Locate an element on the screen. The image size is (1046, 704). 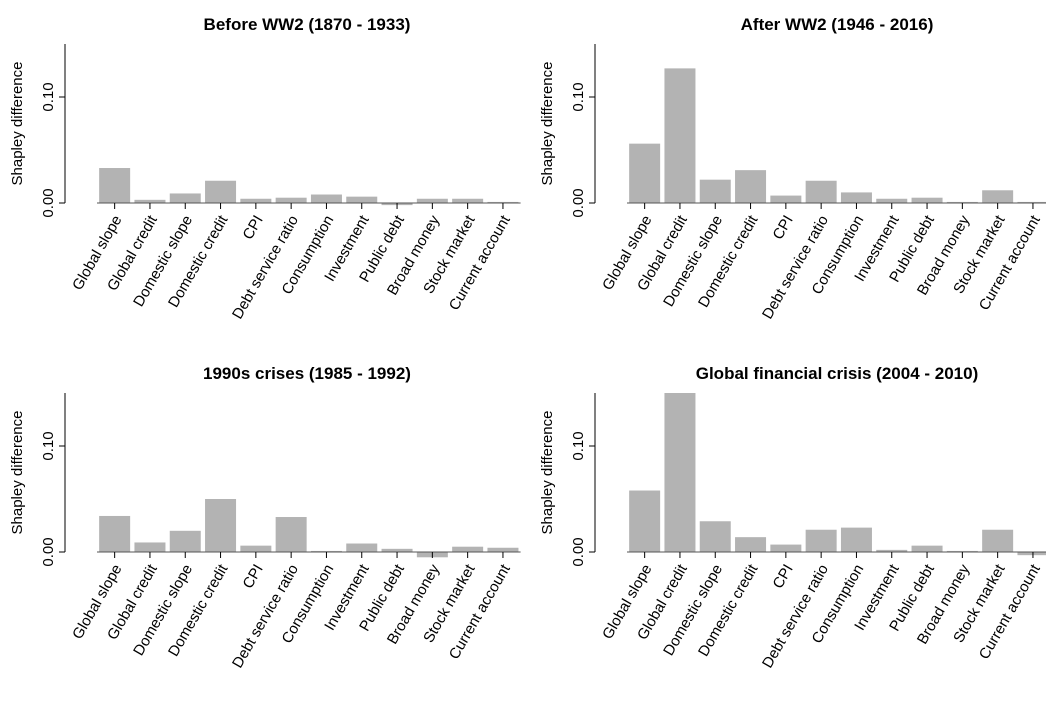
panel-title: Global financial crisis (2004 - 2010) is located at coordinates (837, 373).